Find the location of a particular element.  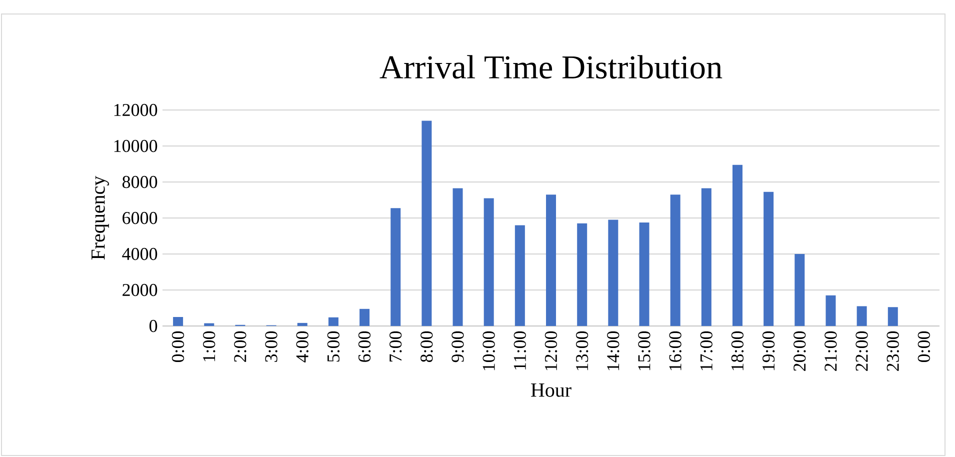

x-tick-label: 19:00 is located at coordinates (768, 350).